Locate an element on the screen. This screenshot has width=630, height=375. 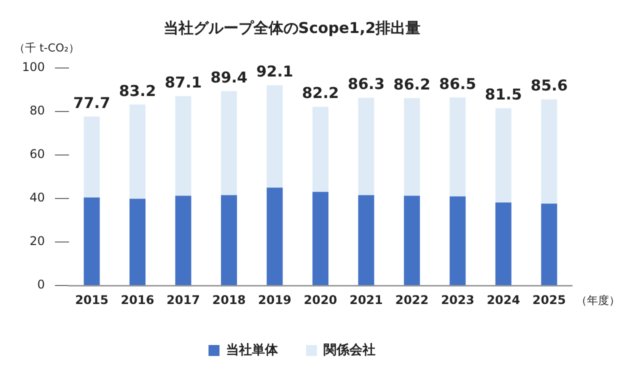
total-label: 92.1 is located at coordinates (275, 71).